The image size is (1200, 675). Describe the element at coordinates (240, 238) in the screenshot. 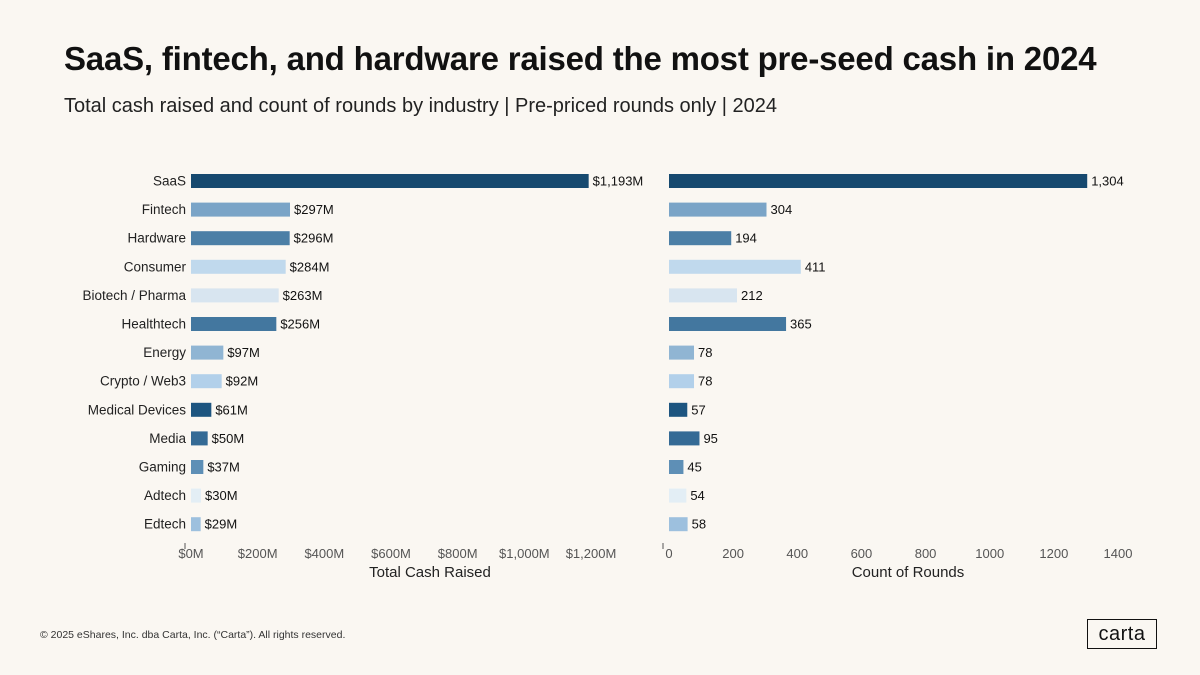

I see `cash-bar-hardware` at that location.